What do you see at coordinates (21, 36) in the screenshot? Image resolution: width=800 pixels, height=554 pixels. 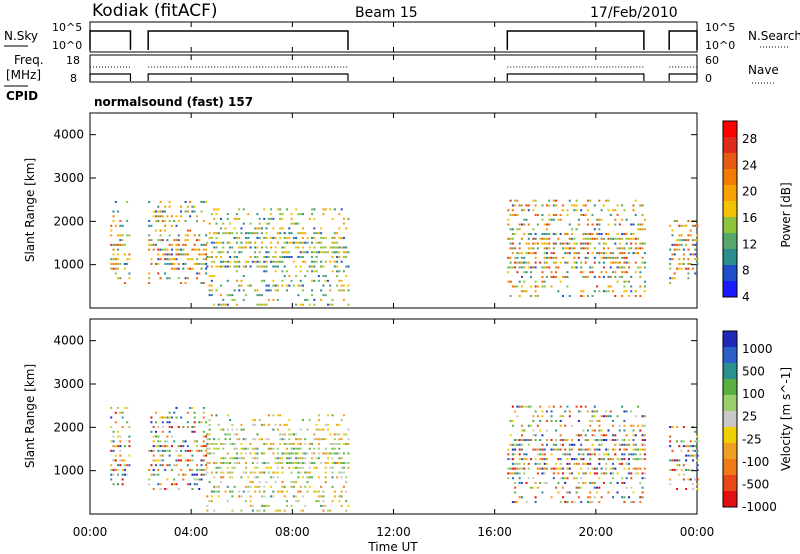 I see `nsky-label: N.Sky` at bounding box center [21, 36].